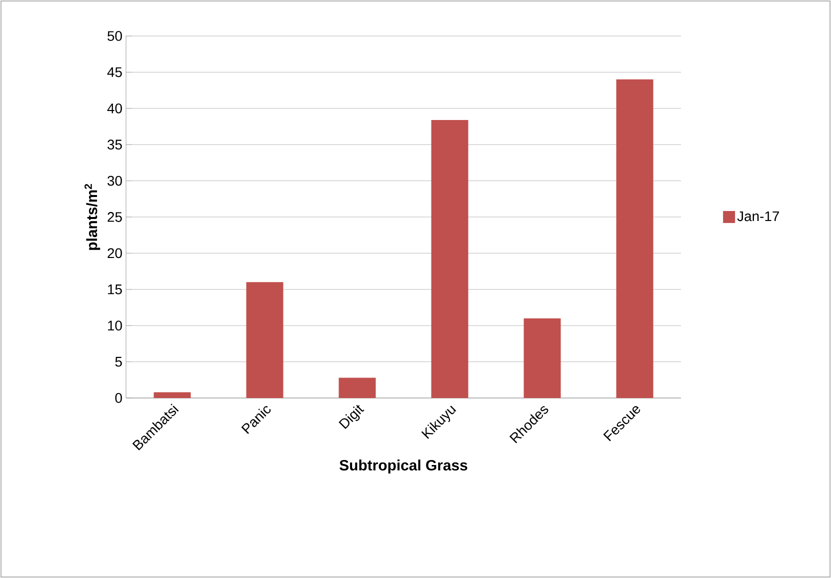 This screenshot has height=578, width=831. What do you see at coordinates (92, 217) in the screenshot?
I see `y-axis-title: plants/m$^{2}$` at bounding box center [92, 217].